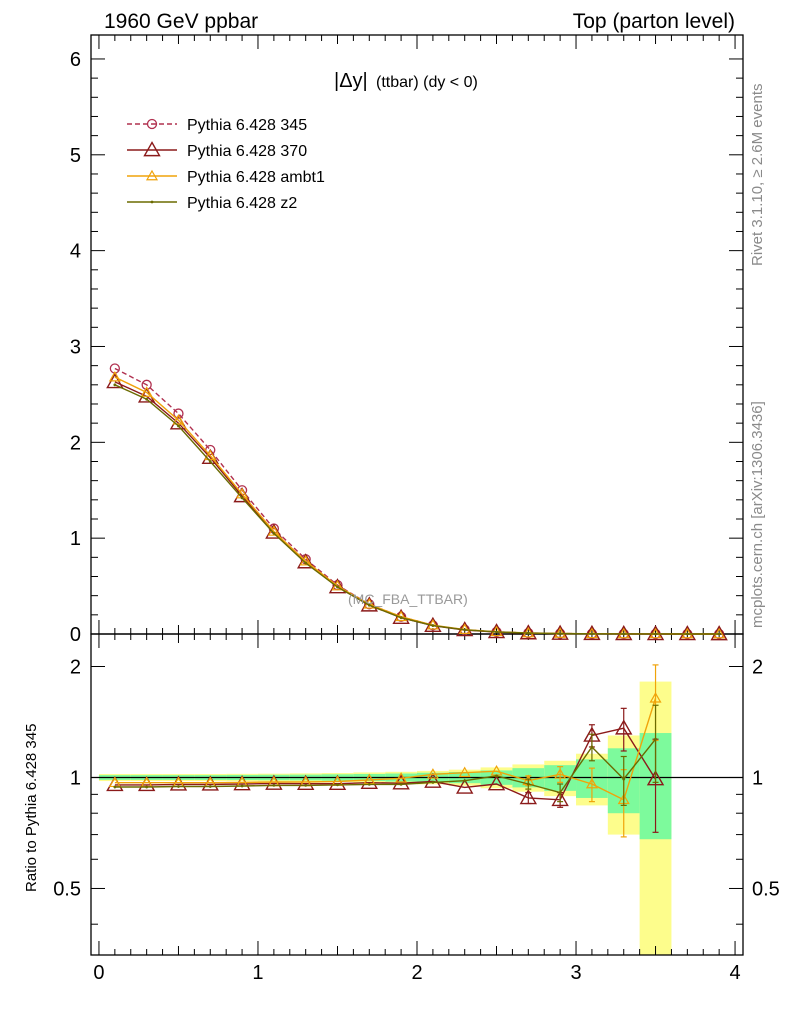 The height and width of the screenshot is (1024, 786). What do you see at coordinates (247, 125) in the screenshot?
I see `legend-label-p345: Pythia 6.428 345` at bounding box center [247, 125].